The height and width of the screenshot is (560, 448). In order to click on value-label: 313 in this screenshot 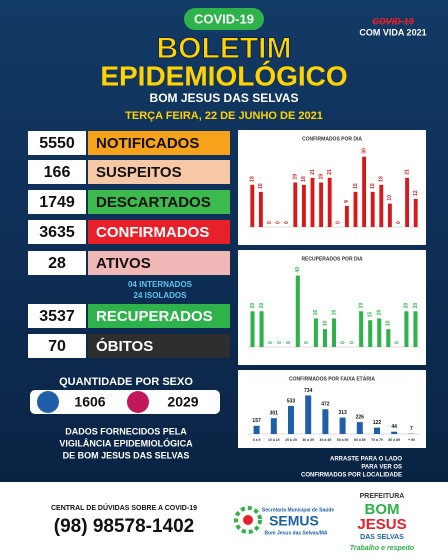, I will do `click(342, 413)`.